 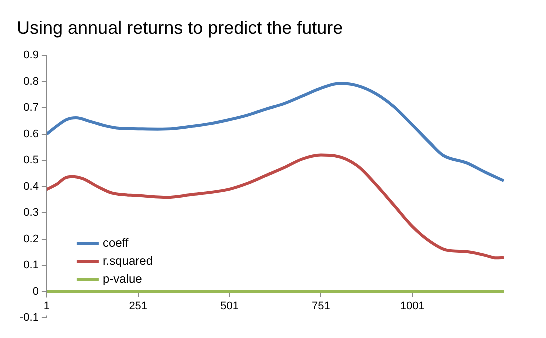 What do you see at coordinates (412, 306) in the screenshot?
I see `x-tick-label: 1001` at bounding box center [412, 306].